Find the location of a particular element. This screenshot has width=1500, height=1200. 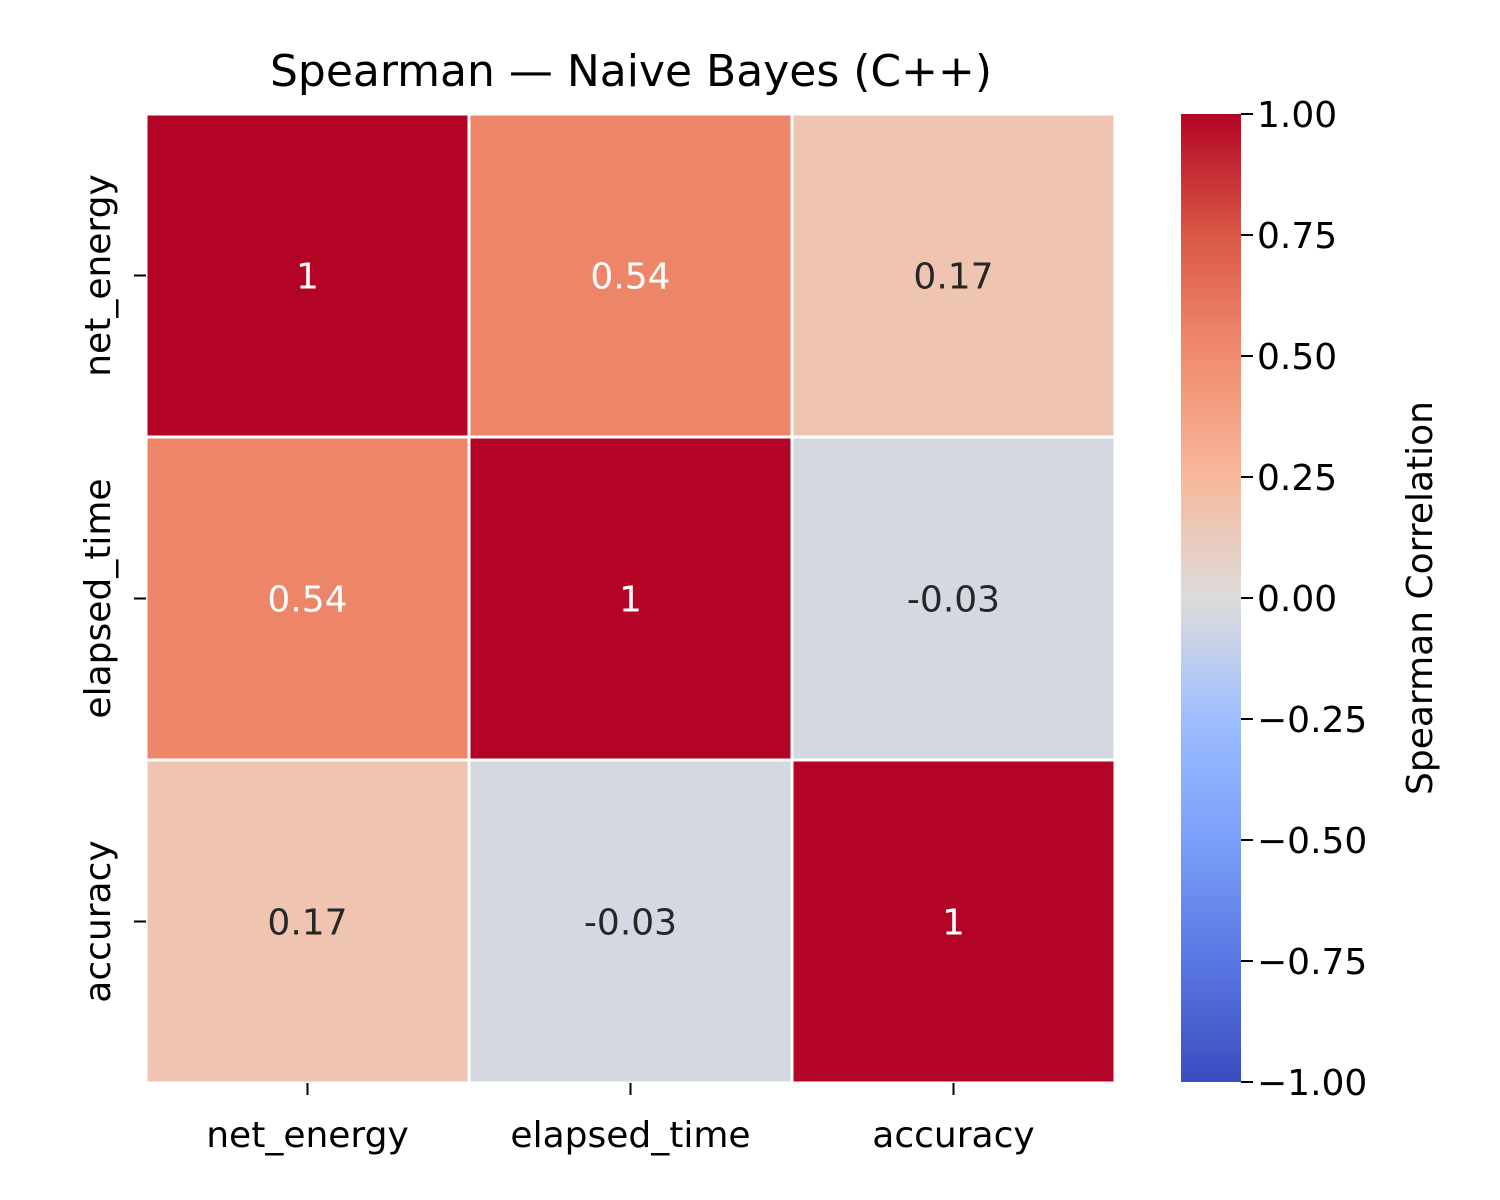

y-axis: net_energy elapsed_time accuracy is located at coordinates (112, 588).